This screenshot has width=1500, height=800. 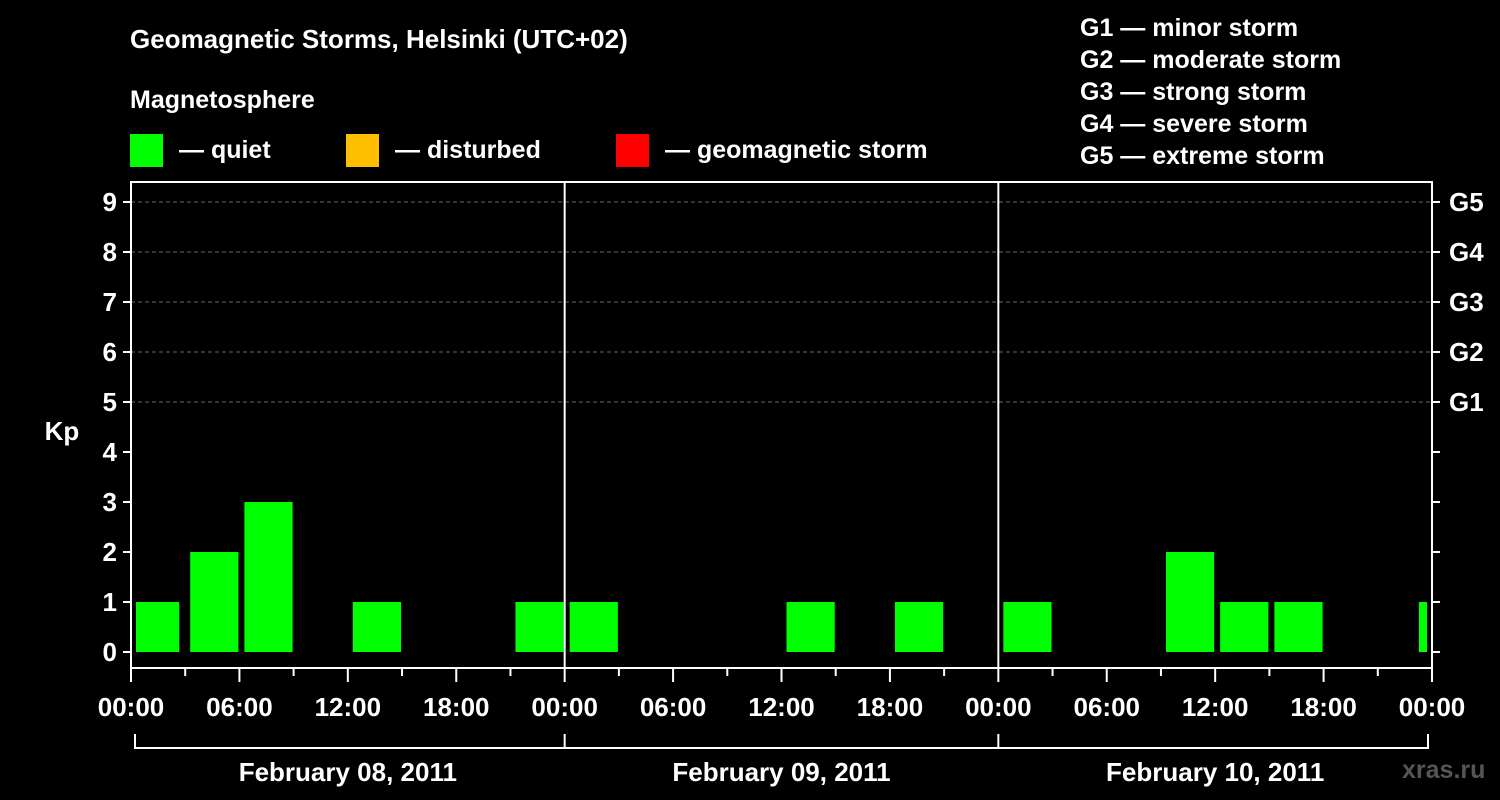 I want to click on y-tick-label: 6, so click(x=110, y=352).